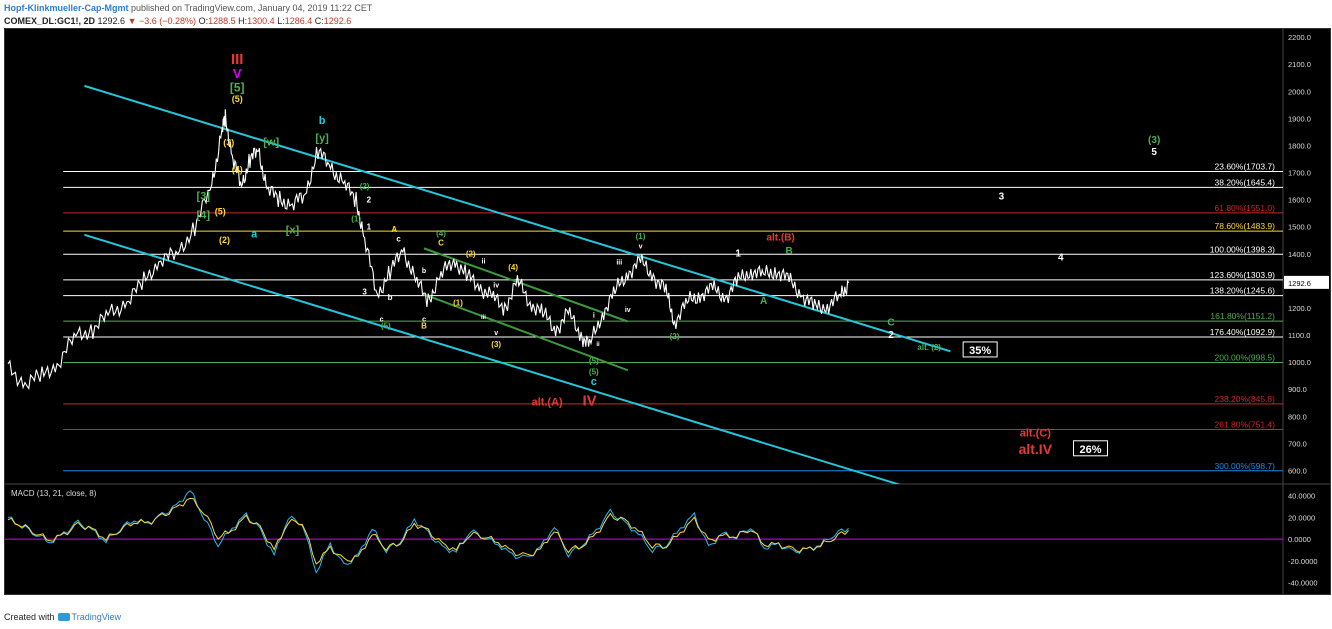 The height and width of the screenshot is (629, 1332). I want to click on wave-label: 2, so click(891, 335).